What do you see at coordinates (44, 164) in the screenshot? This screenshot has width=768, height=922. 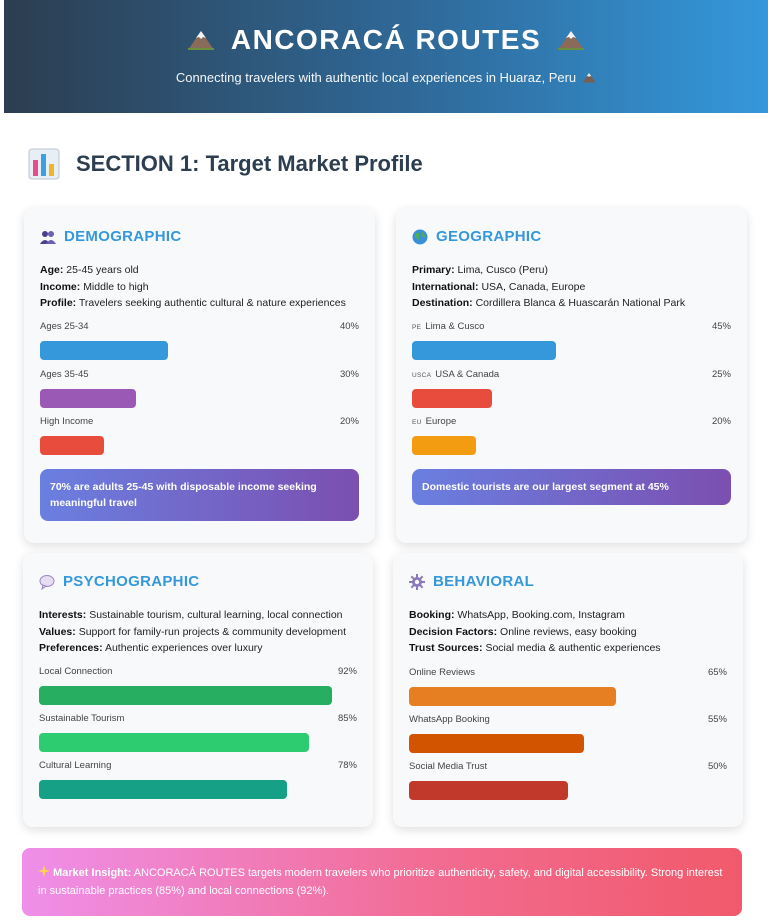 I see `bar-chart-icon` at bounding box center [44, 164].